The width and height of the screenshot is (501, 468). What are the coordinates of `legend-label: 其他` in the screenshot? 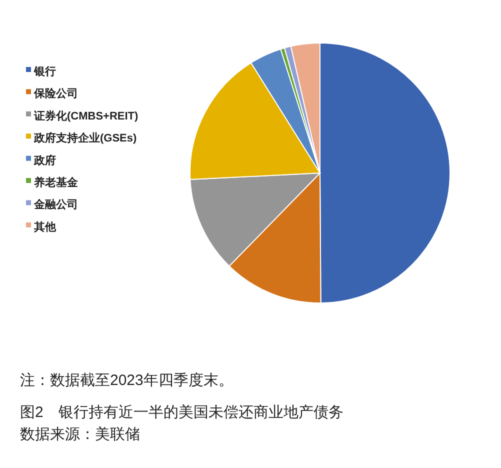 It's located at (45, 227).